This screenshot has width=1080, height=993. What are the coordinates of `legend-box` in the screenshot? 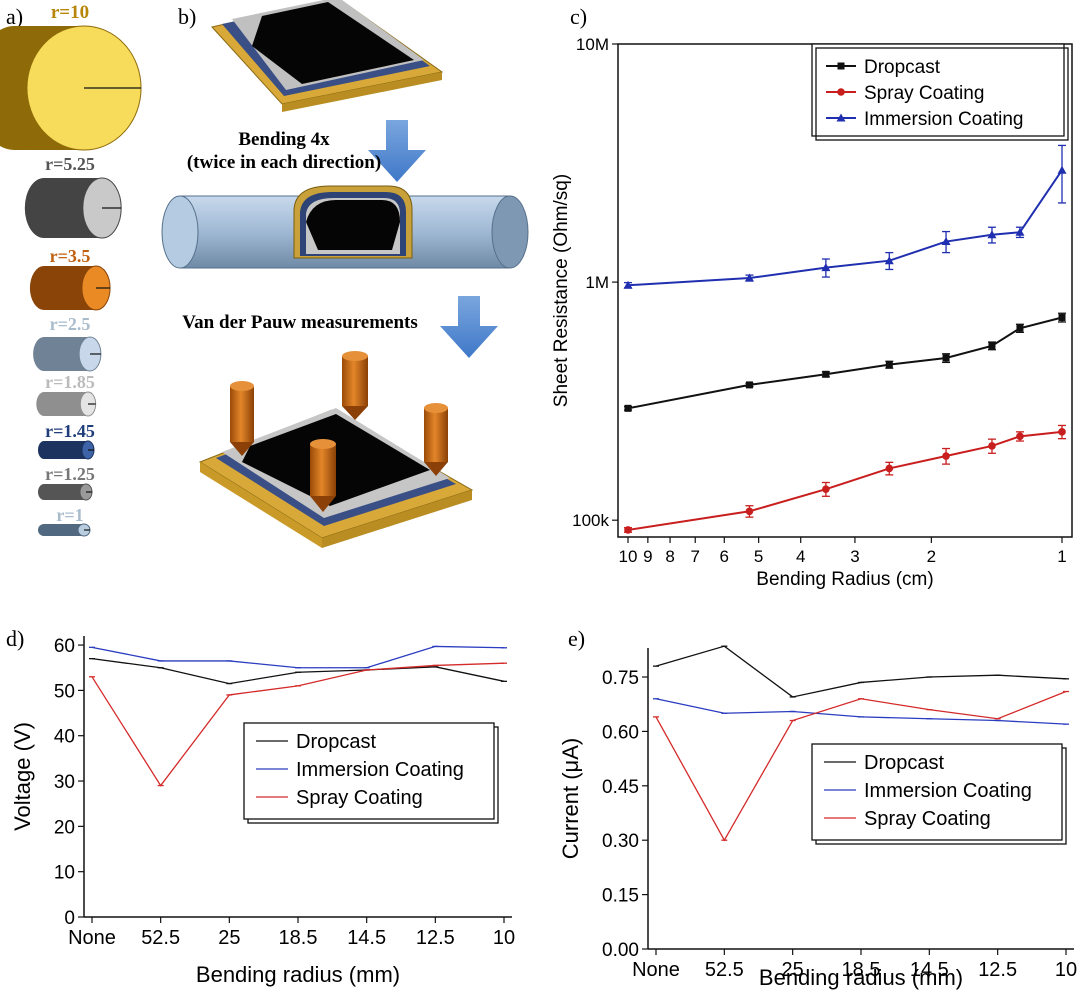 It's located at (938, 90).